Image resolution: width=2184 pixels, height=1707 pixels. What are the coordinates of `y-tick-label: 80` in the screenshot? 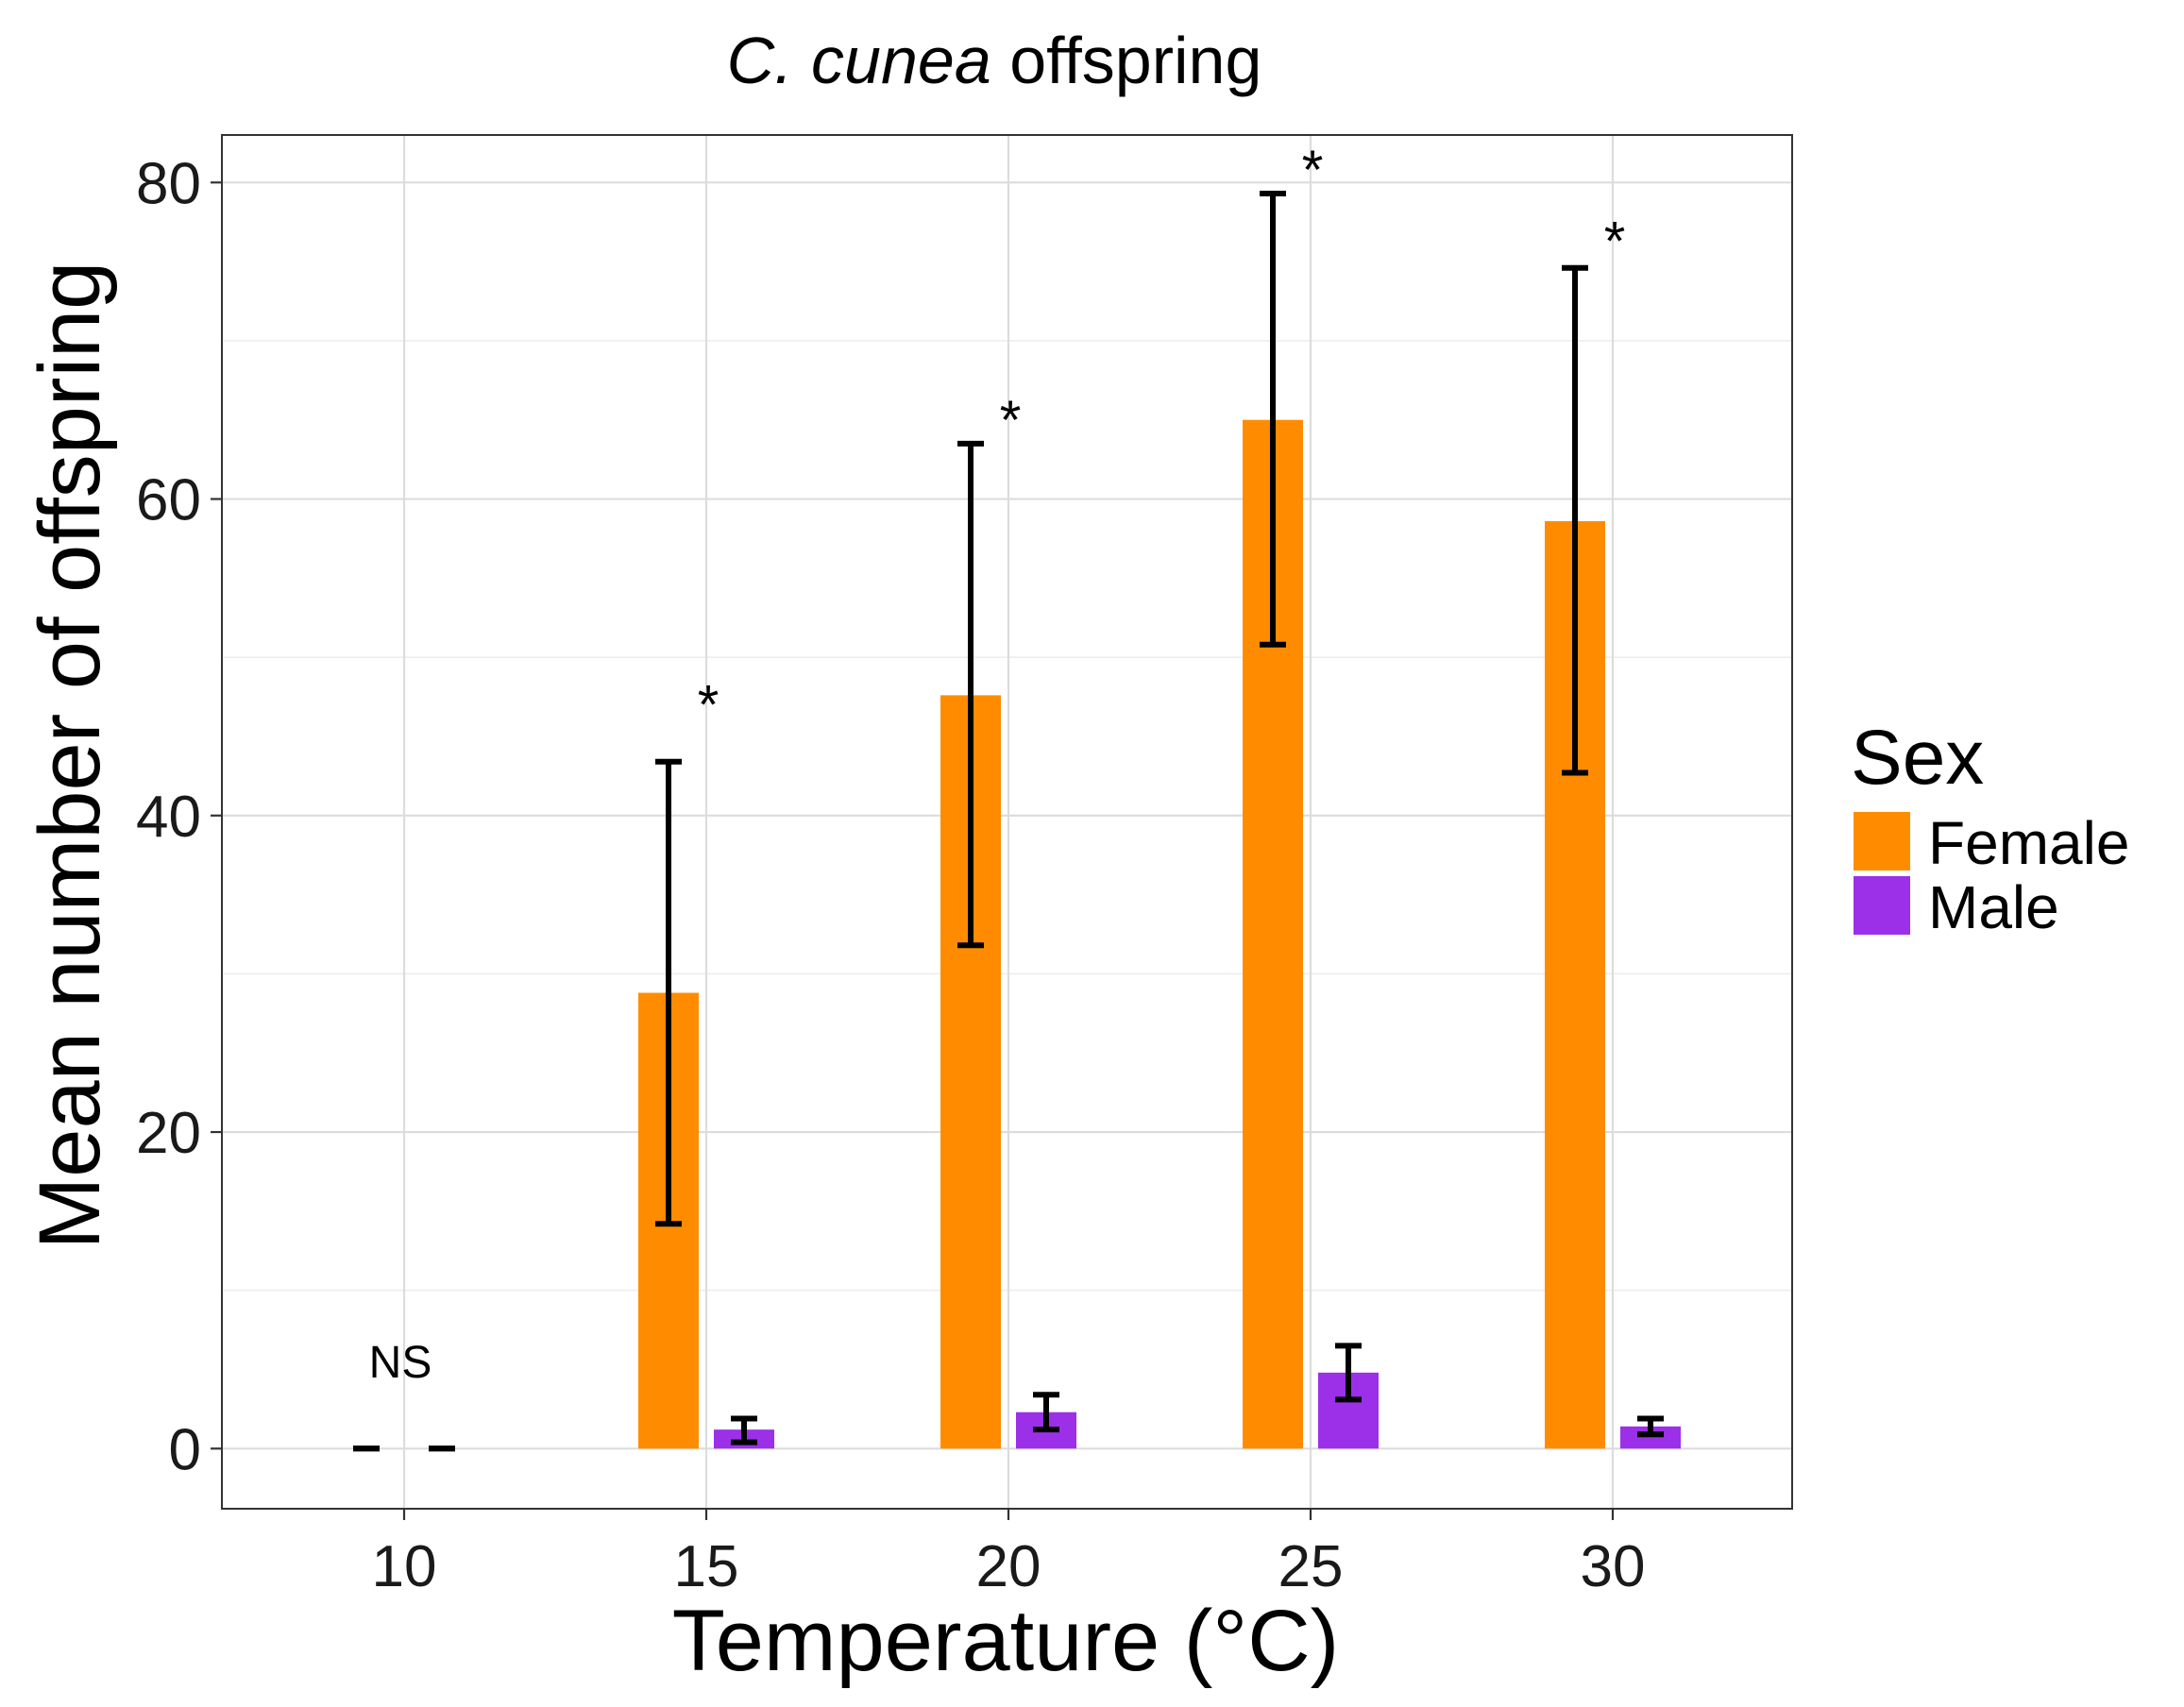 It's located at (168, 183).